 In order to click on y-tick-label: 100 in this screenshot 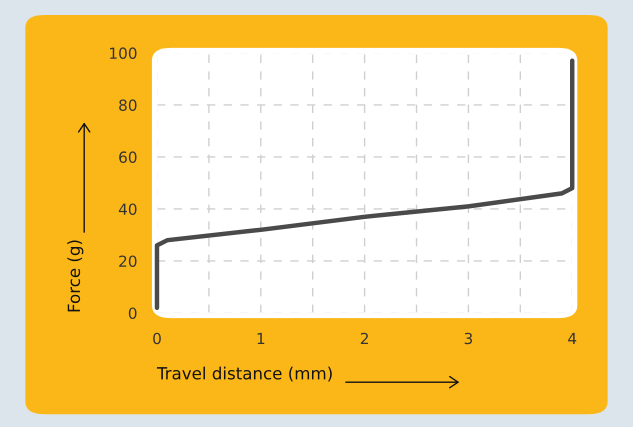, I will do `click(123, 53)`.